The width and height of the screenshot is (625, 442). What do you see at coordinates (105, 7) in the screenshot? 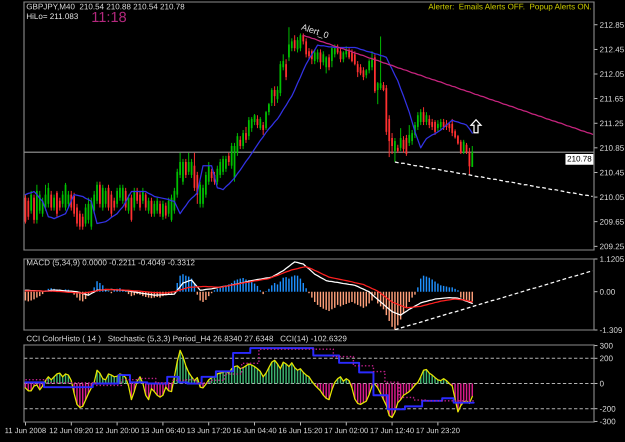
I see `chart-title: GBPJPY,M40 210.54 210.88 210.54 210.78` at bounding box center [105, 7].